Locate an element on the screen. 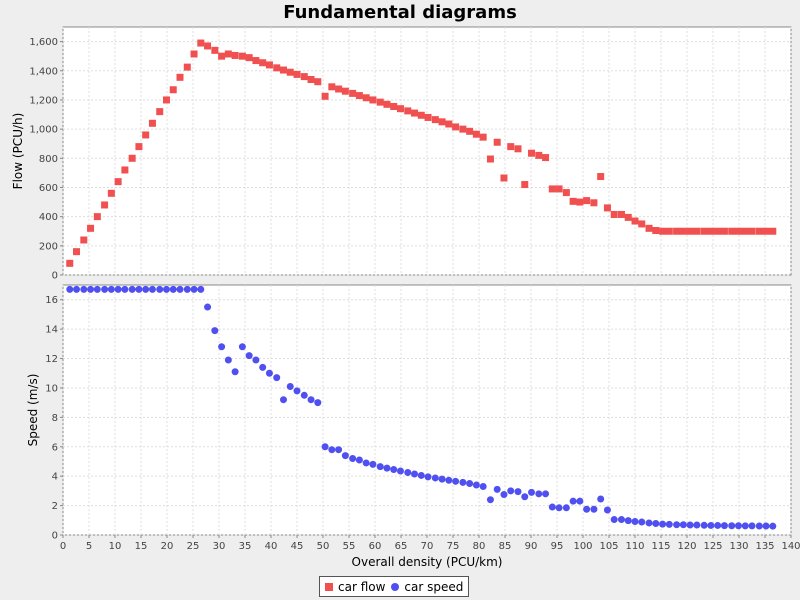  x-tick-label: 90 is located at coordinates (531, 546).